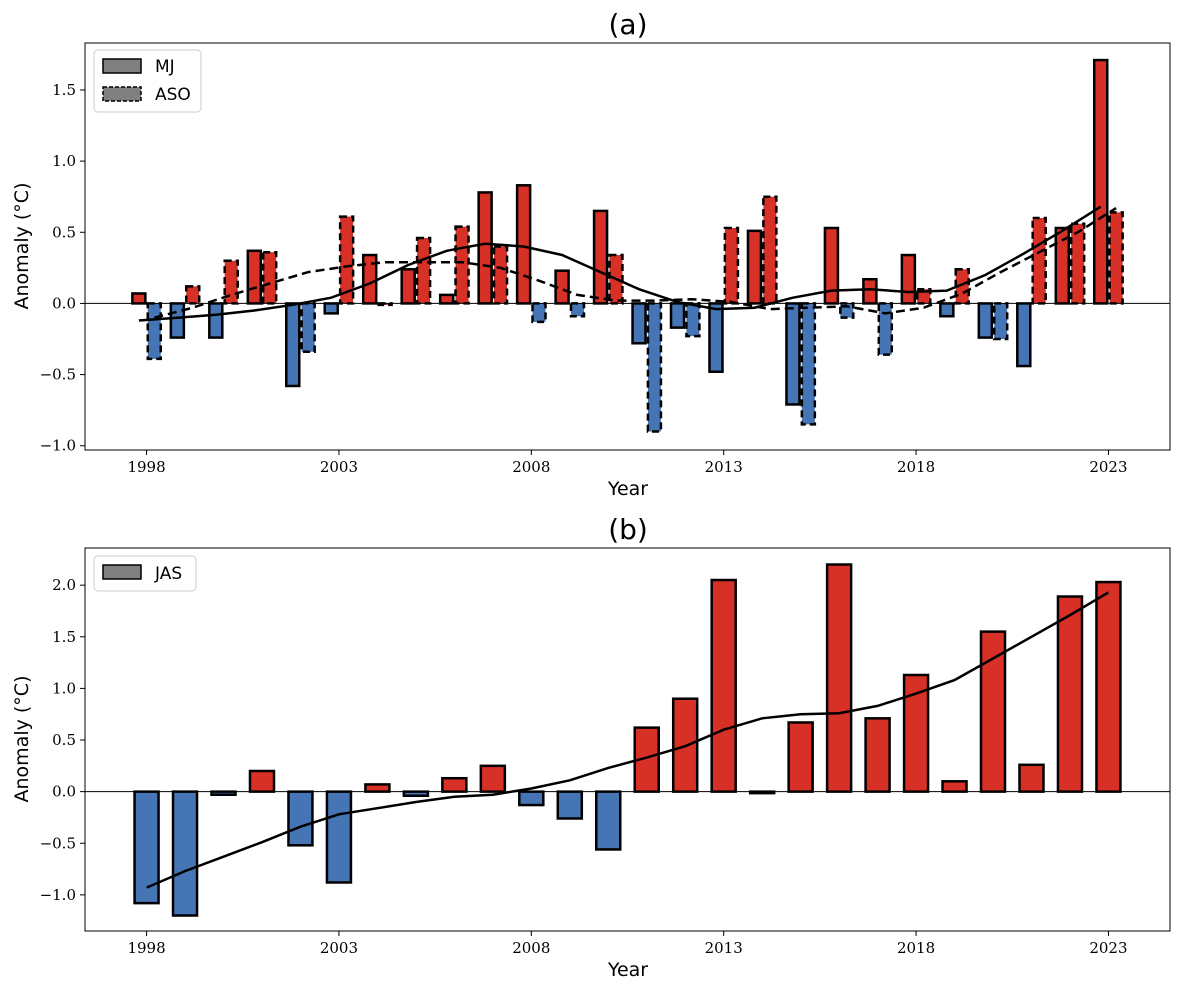  Describe the element at coordinates (1100, 181) in the screenshot. I see `bar-mj-2023` at that location.